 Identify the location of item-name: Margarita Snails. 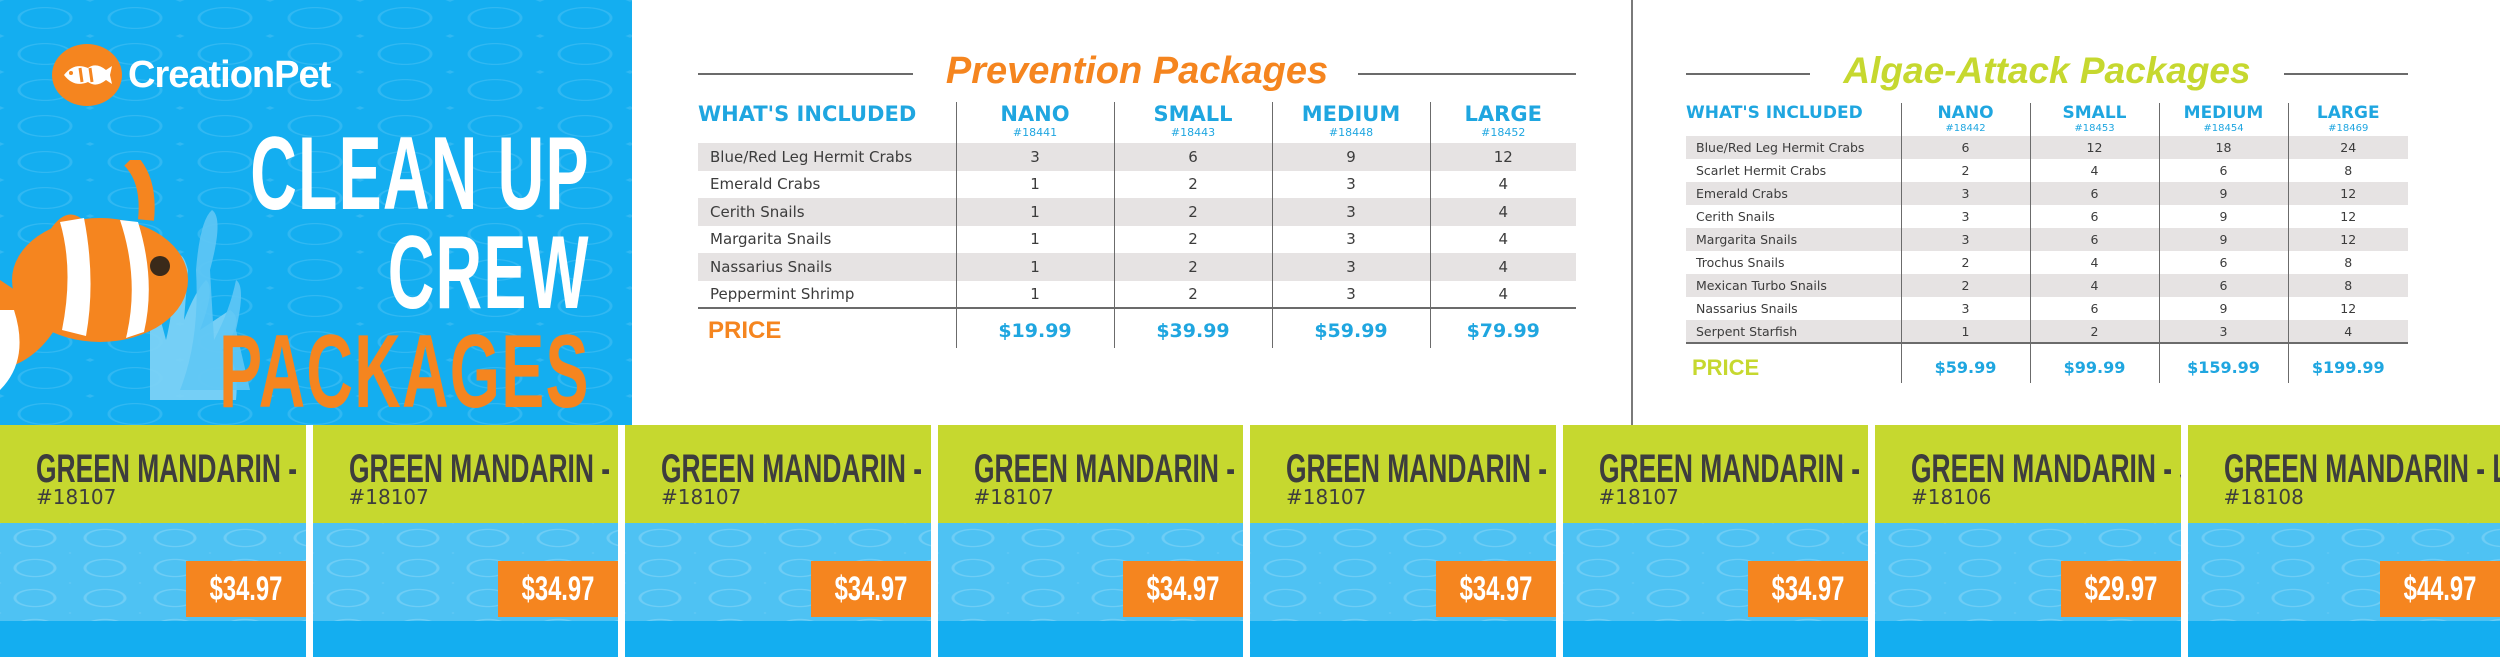
(771, 239).